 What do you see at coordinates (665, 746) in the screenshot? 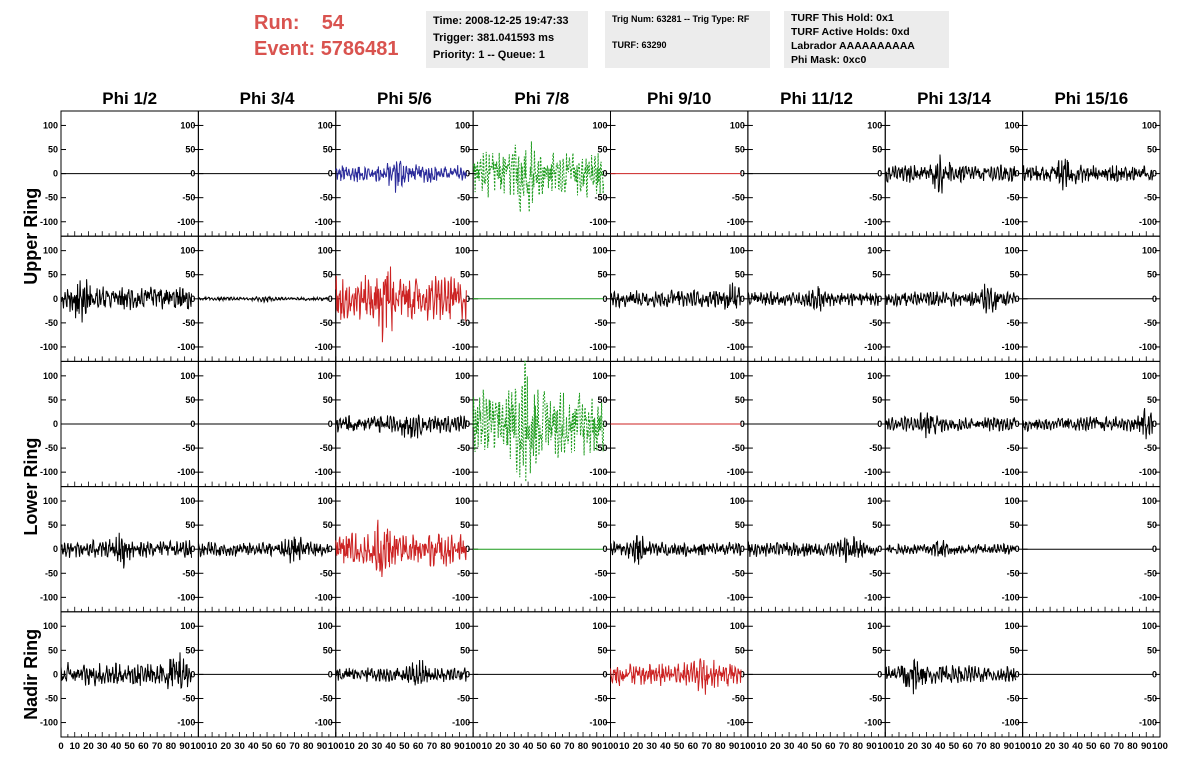
I see `x-tick-label: 40` at bounding box center [665, 746].